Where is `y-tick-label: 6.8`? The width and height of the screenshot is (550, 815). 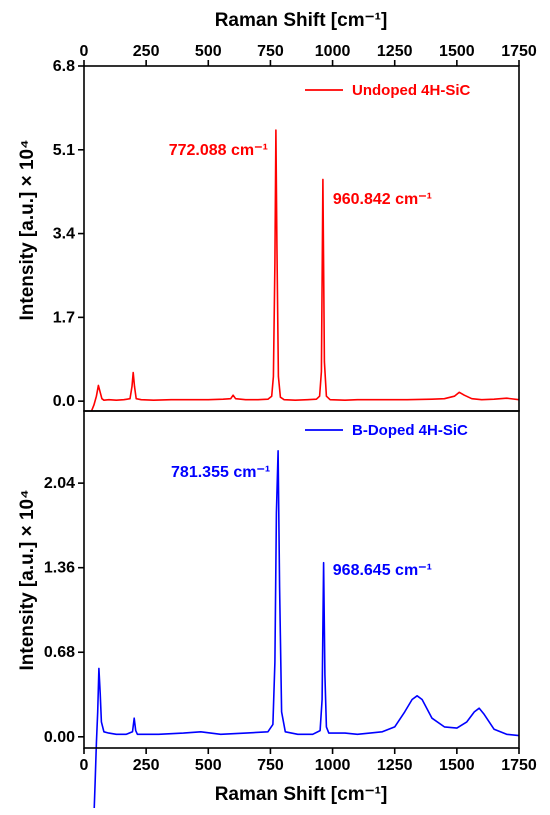
y-tick-label: 6.8 is located at coordinates (64, 66).